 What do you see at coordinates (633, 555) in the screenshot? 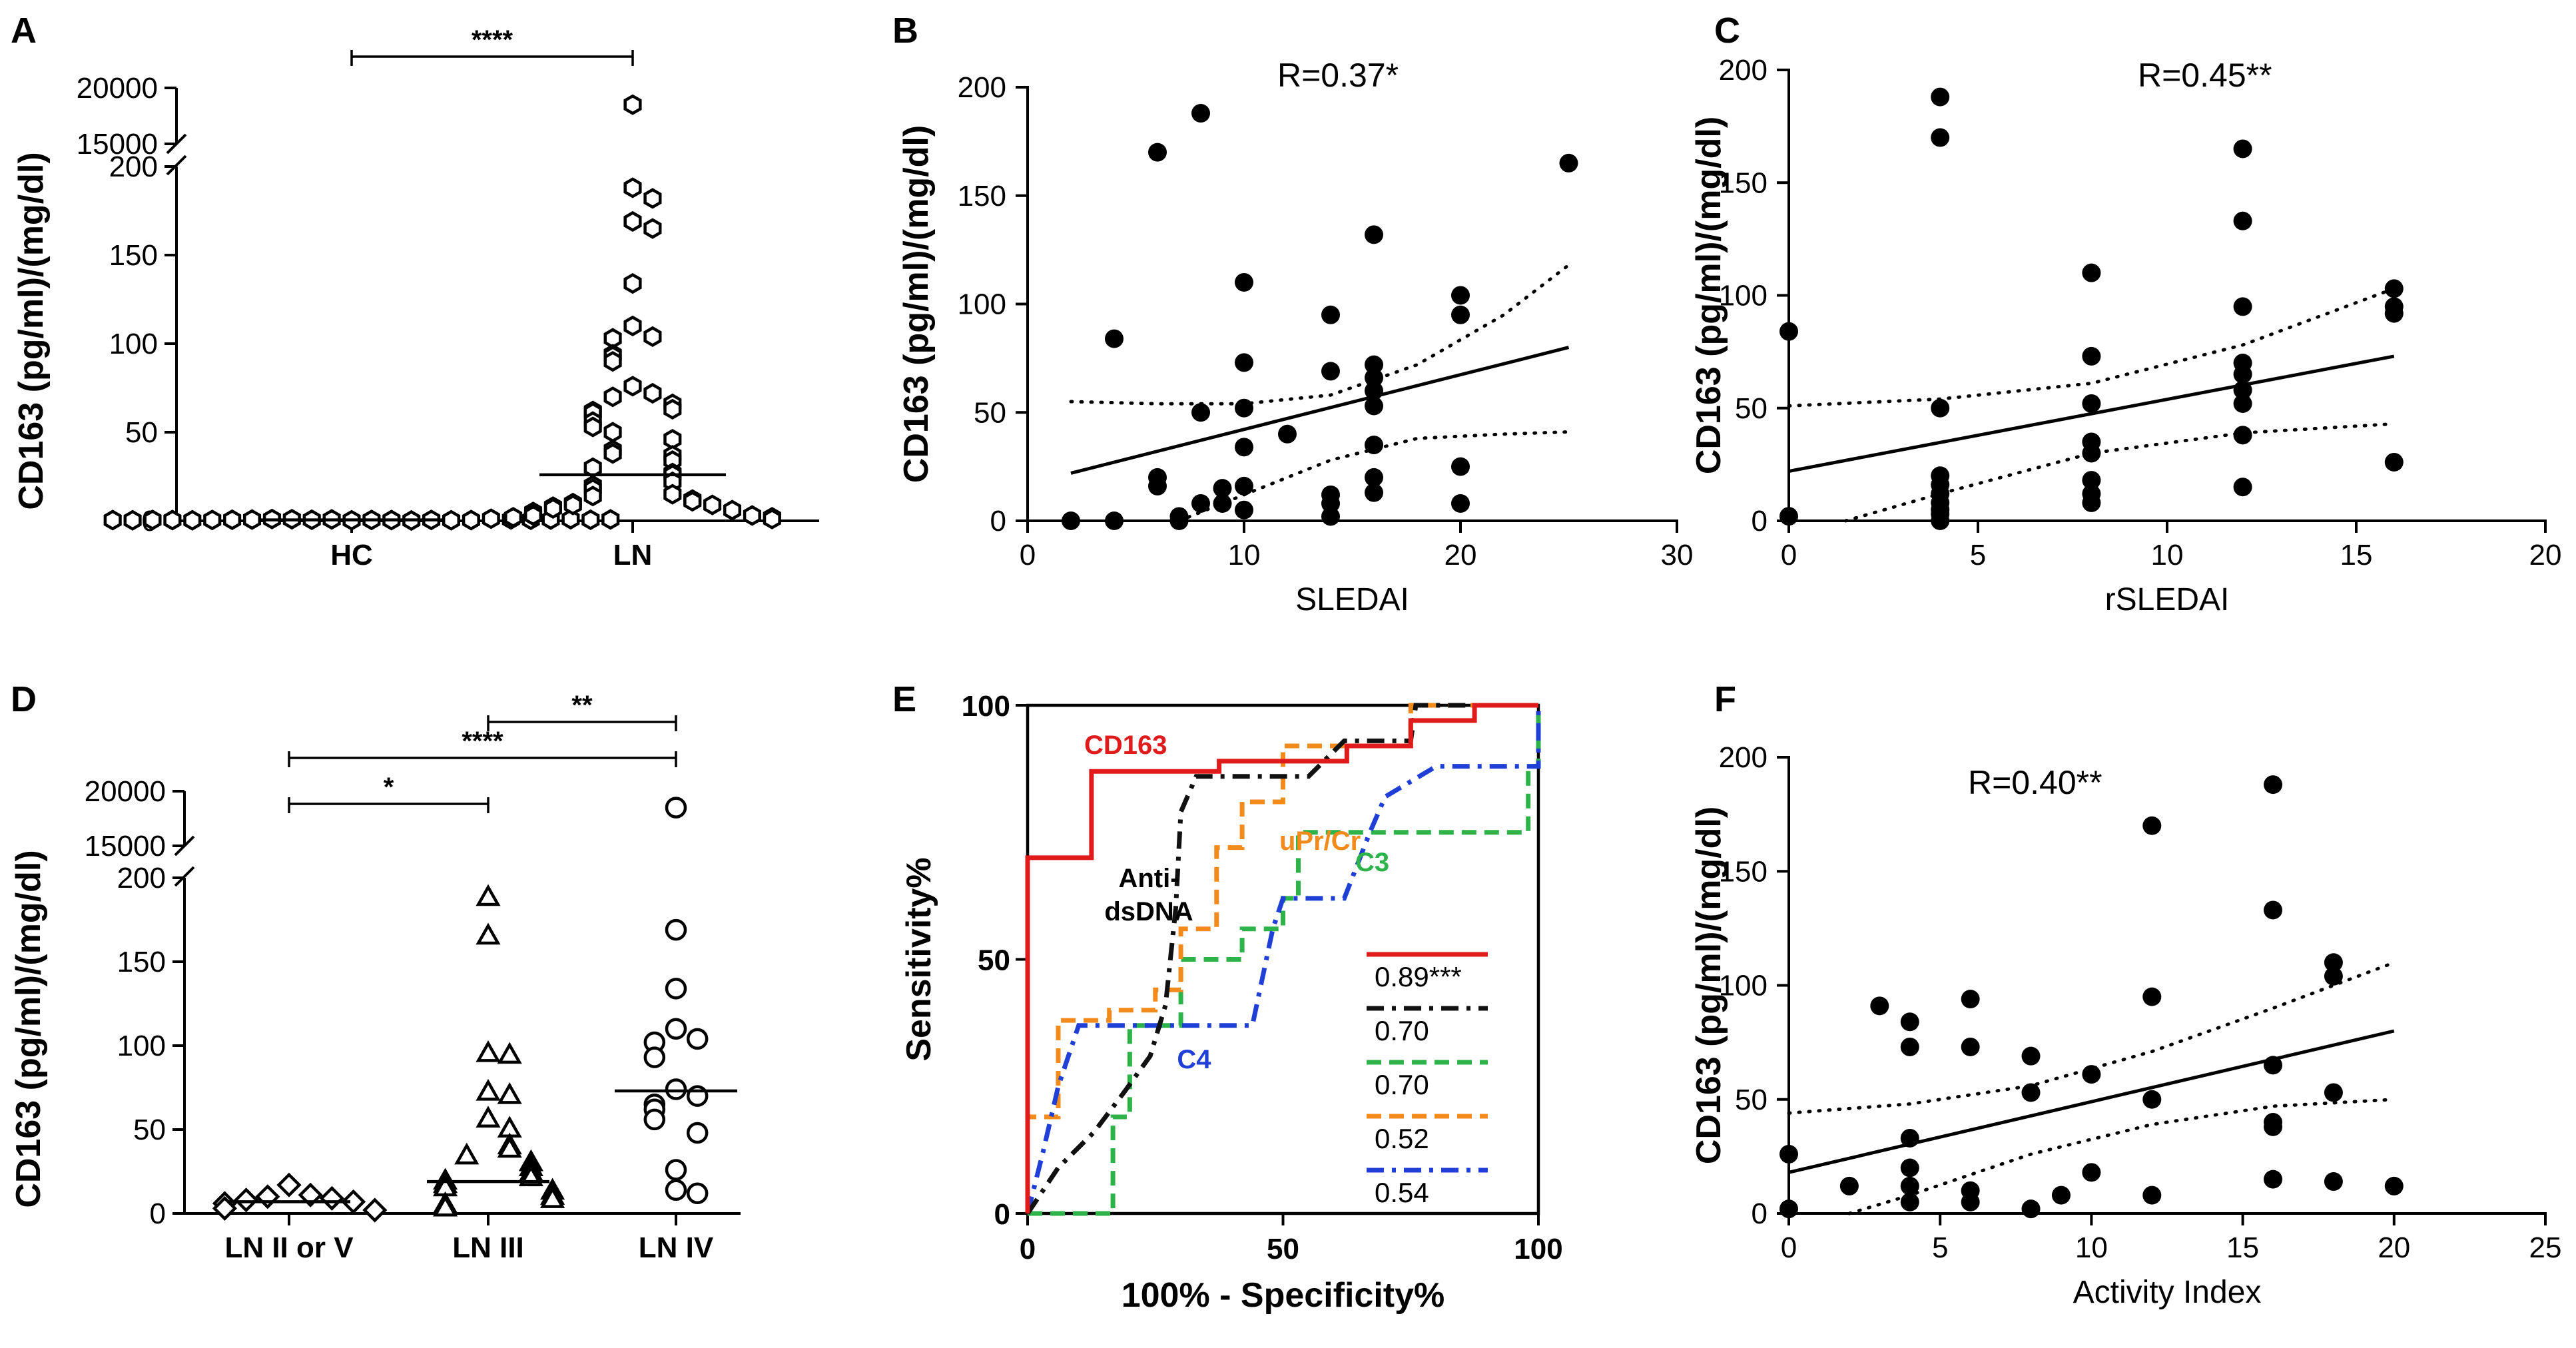
I see `category-label: LN` at bounding box center [633, 555].